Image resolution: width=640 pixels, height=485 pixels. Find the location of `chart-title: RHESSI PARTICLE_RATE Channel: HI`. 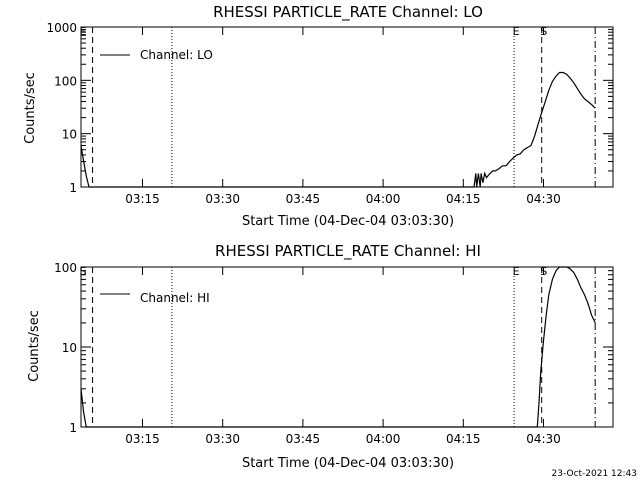

chart-title: RHESSI PARTICLE_RATE Channel: HI is located at coordinates (348, 251).